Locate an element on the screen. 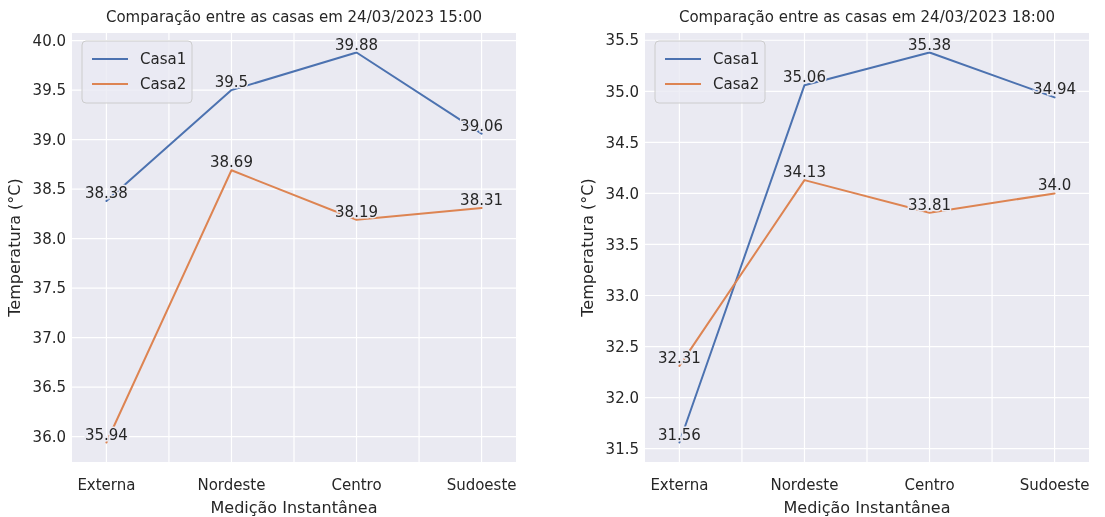  y-tick-label: 39.0 is located at coordinates (49, 139).